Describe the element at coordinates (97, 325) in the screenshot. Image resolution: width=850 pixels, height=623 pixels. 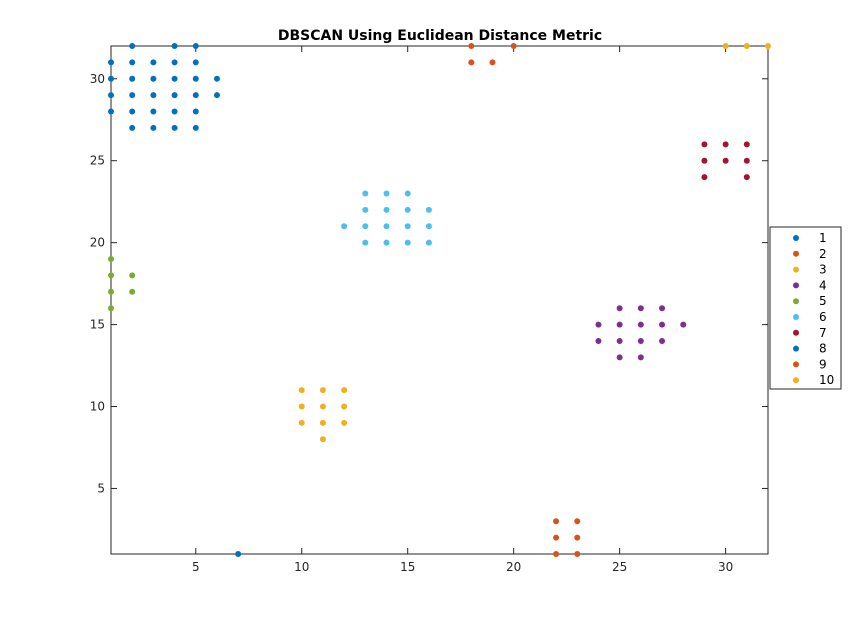
I see `y-tick-label: 15` at that location.